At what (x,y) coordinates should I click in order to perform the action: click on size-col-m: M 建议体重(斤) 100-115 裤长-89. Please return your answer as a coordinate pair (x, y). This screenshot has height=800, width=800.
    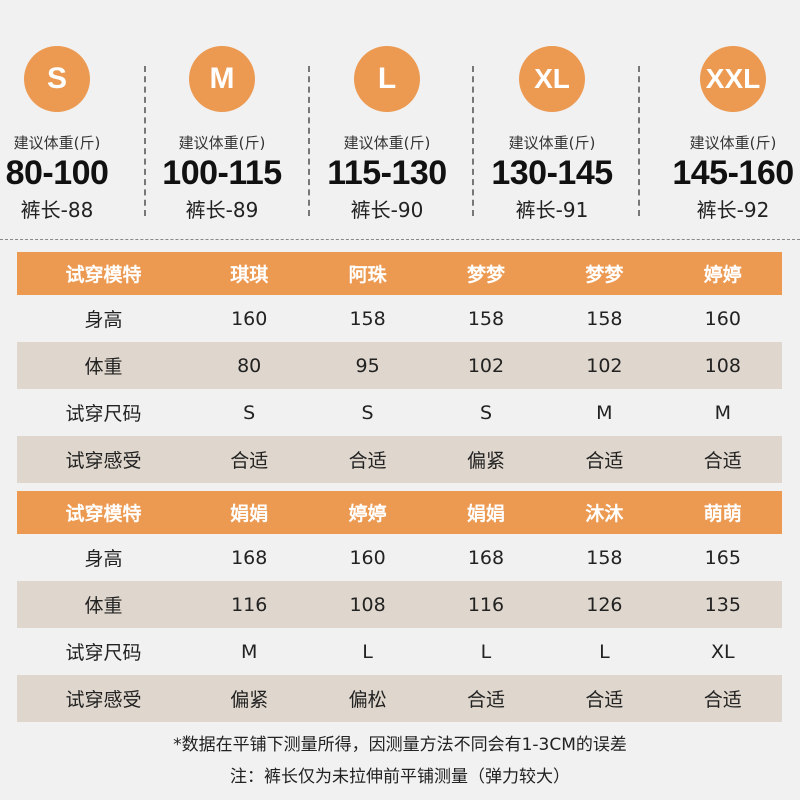
    Looking at the image, I should click on (222, 135).